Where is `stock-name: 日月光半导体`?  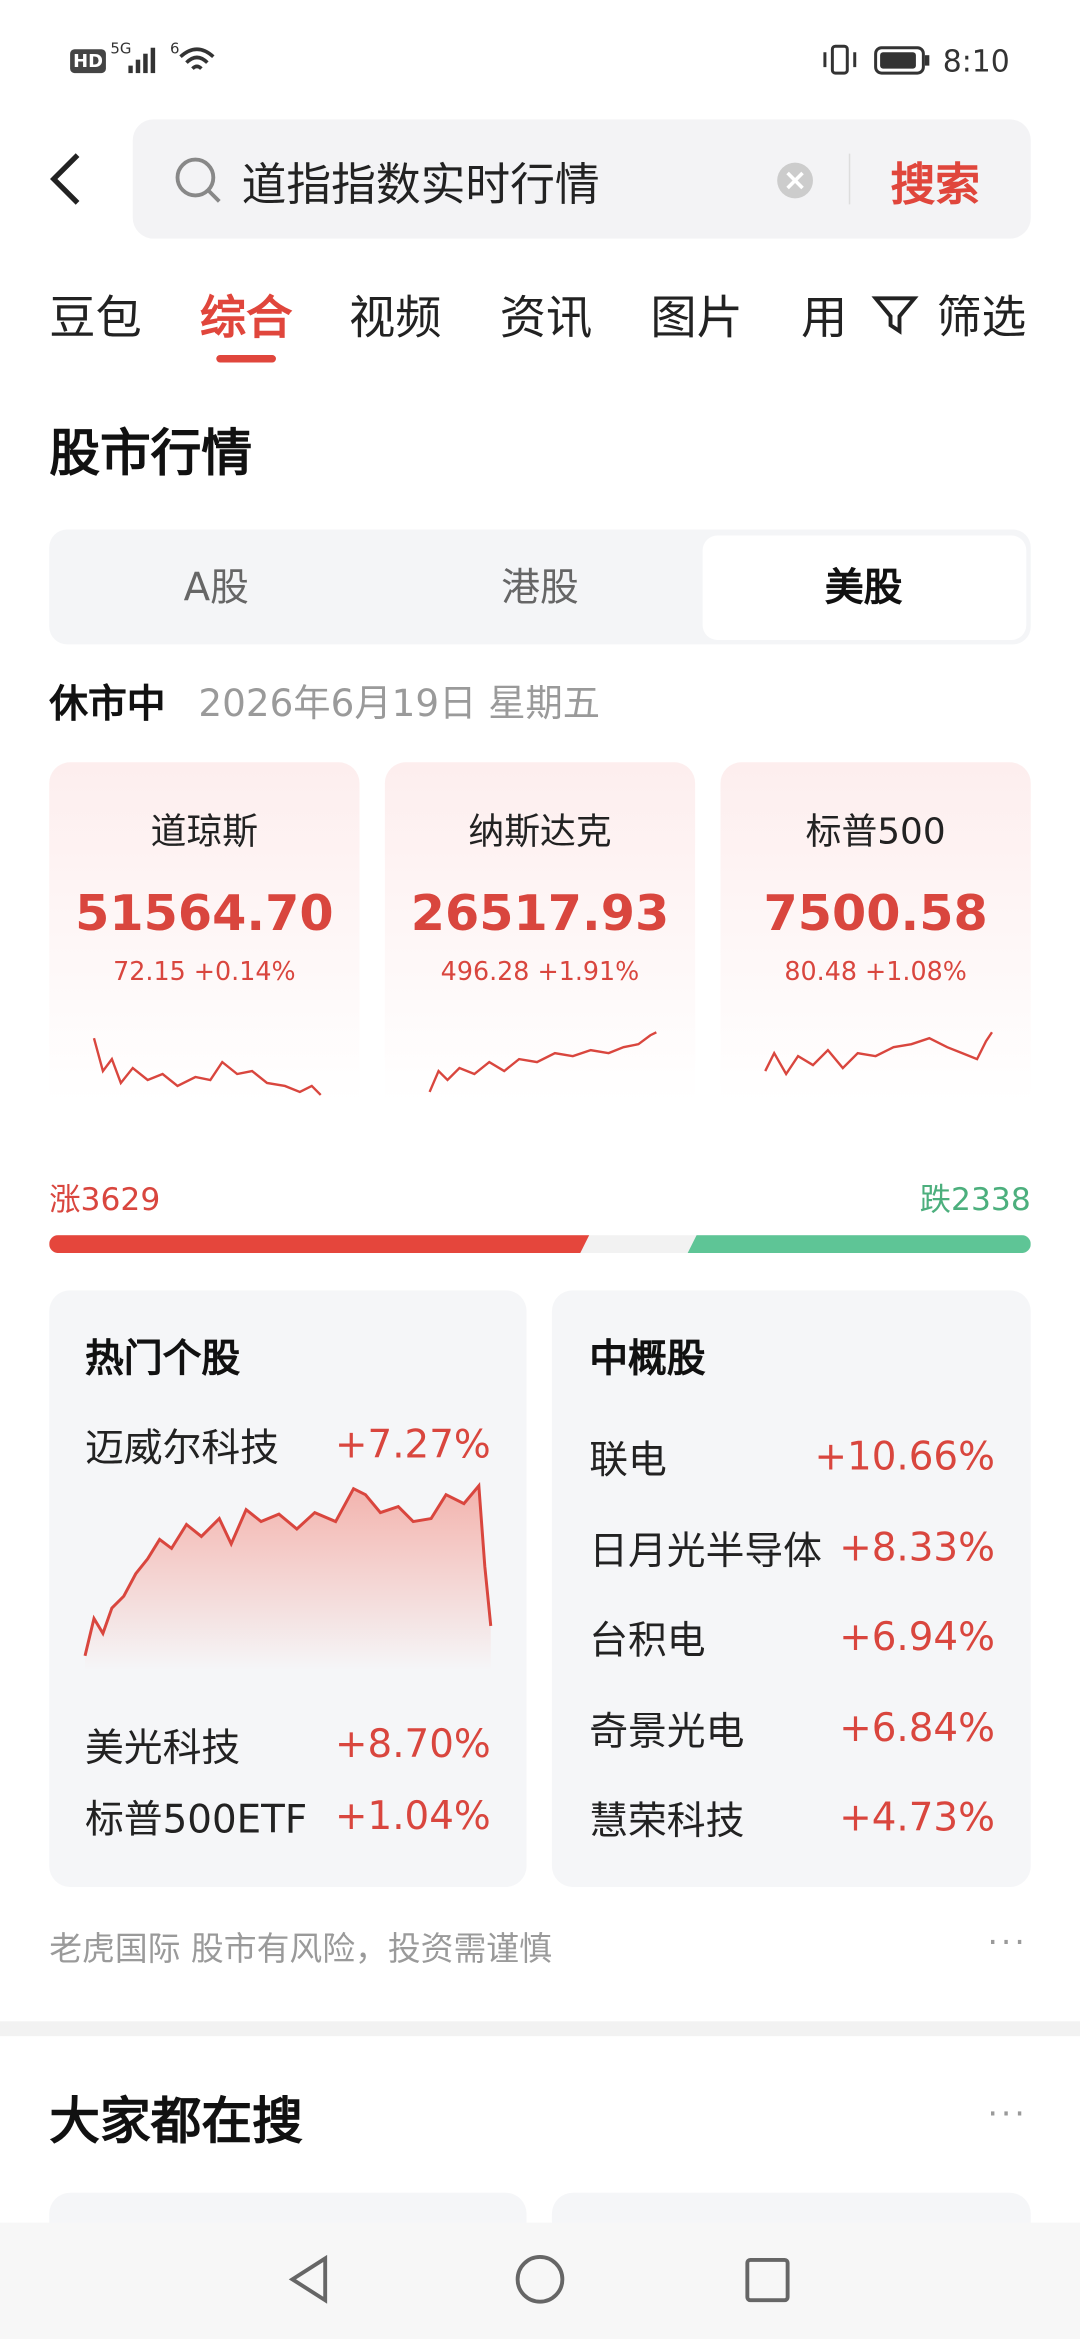
stock-name: 日月光半导体 is located at coordinates (705, 1551).